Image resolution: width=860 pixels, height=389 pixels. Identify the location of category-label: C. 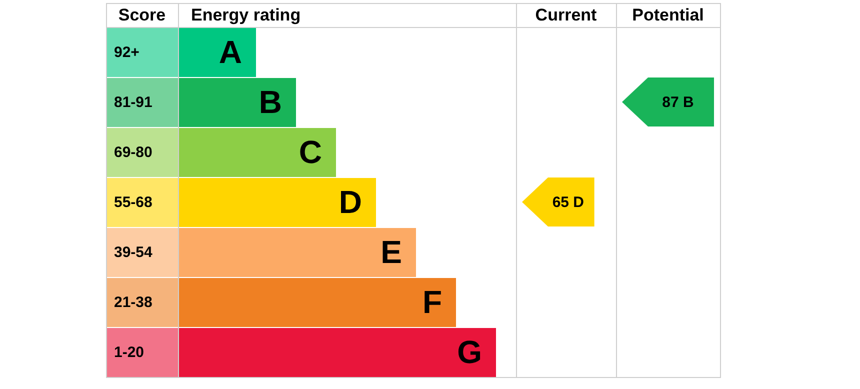
(310, 152).